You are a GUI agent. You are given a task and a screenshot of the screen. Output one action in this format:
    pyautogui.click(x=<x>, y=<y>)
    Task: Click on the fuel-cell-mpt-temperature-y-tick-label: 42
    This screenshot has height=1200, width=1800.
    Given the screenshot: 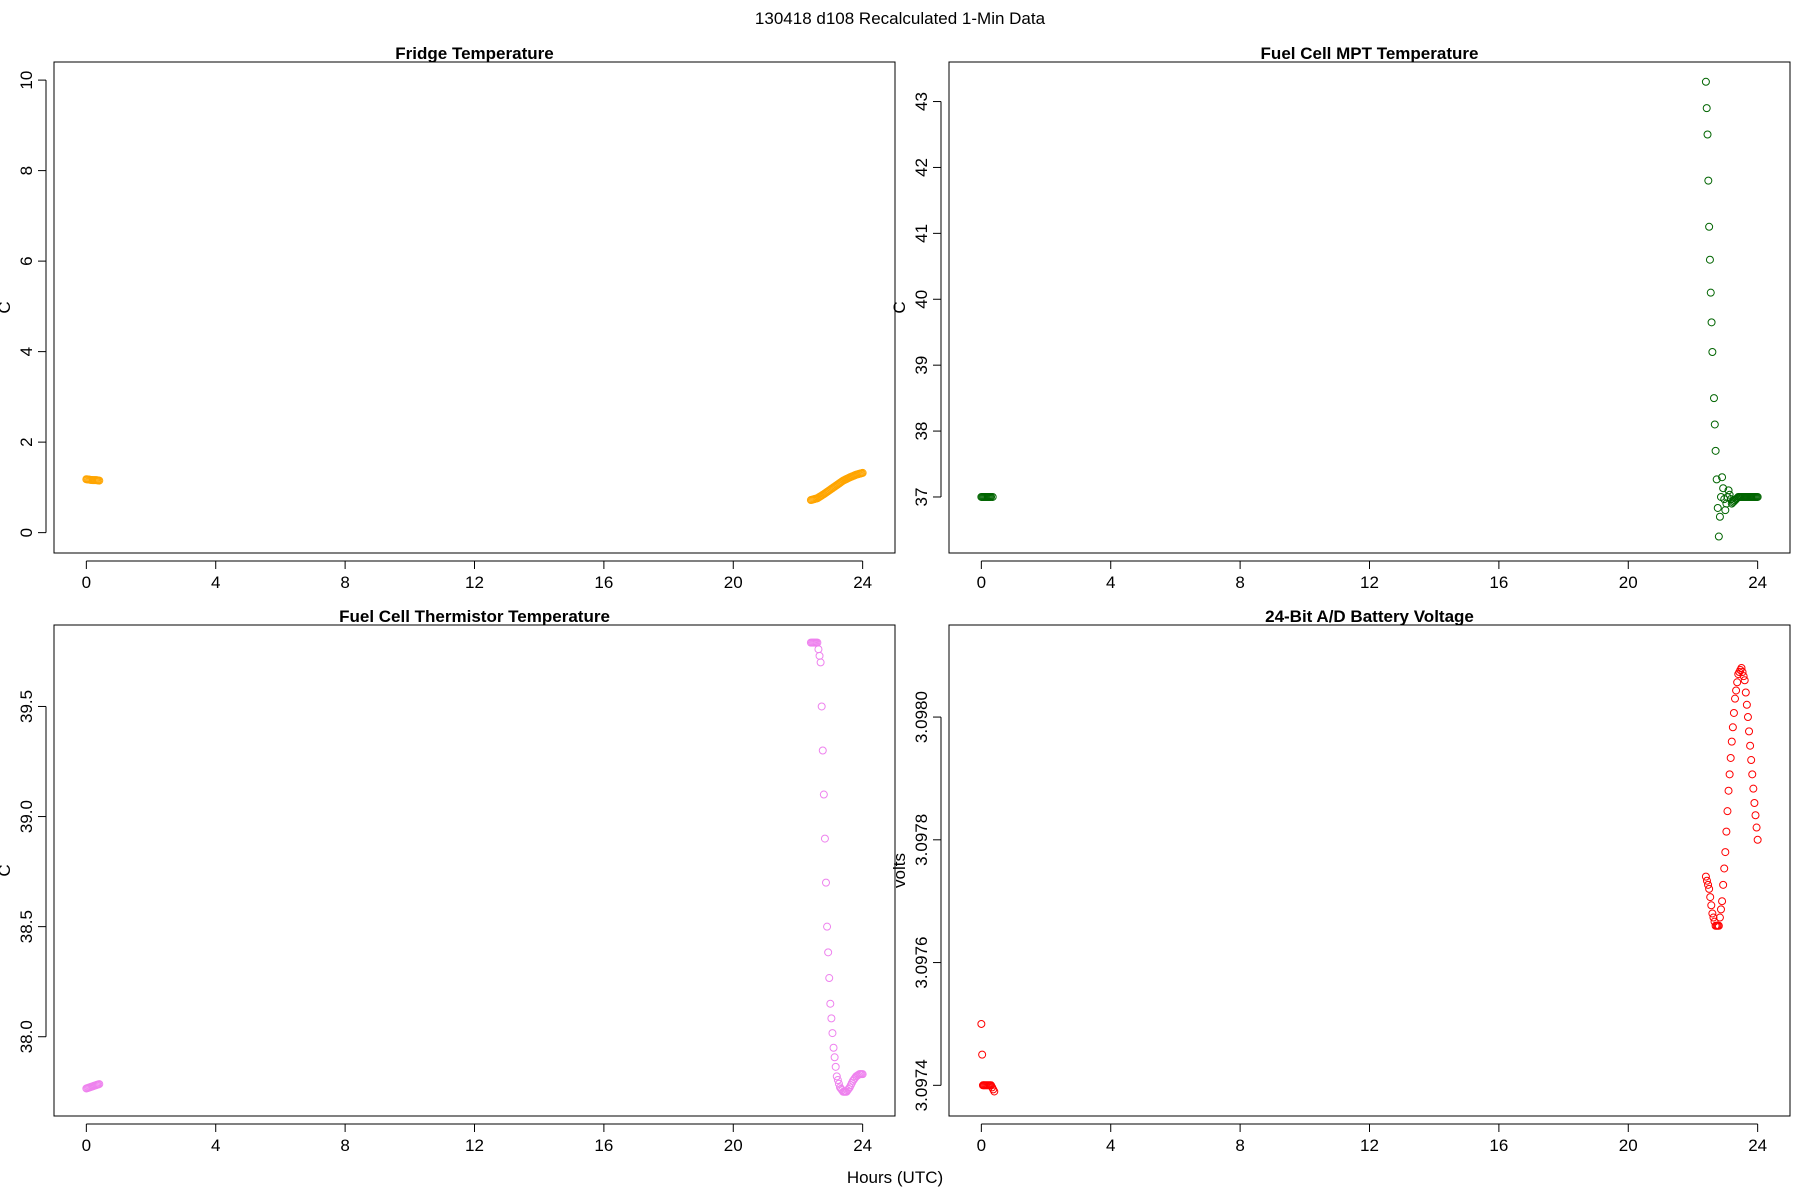 What is the action you would take?
    pyautogui.click(x=921, y=167)
    